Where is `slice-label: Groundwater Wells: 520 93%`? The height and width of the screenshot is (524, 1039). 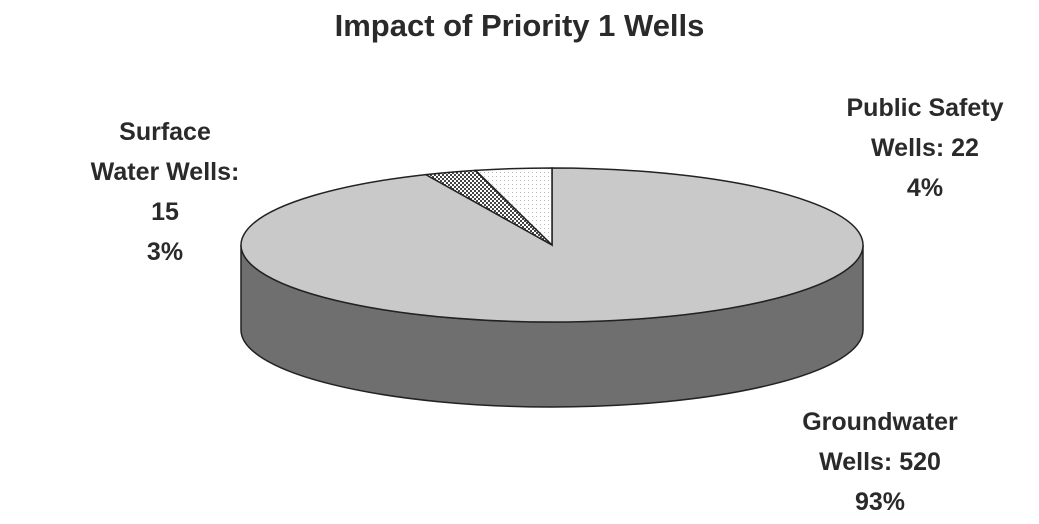
slice-label: Groundwater Wells: 520 93% is located at coordinates (880, 462).